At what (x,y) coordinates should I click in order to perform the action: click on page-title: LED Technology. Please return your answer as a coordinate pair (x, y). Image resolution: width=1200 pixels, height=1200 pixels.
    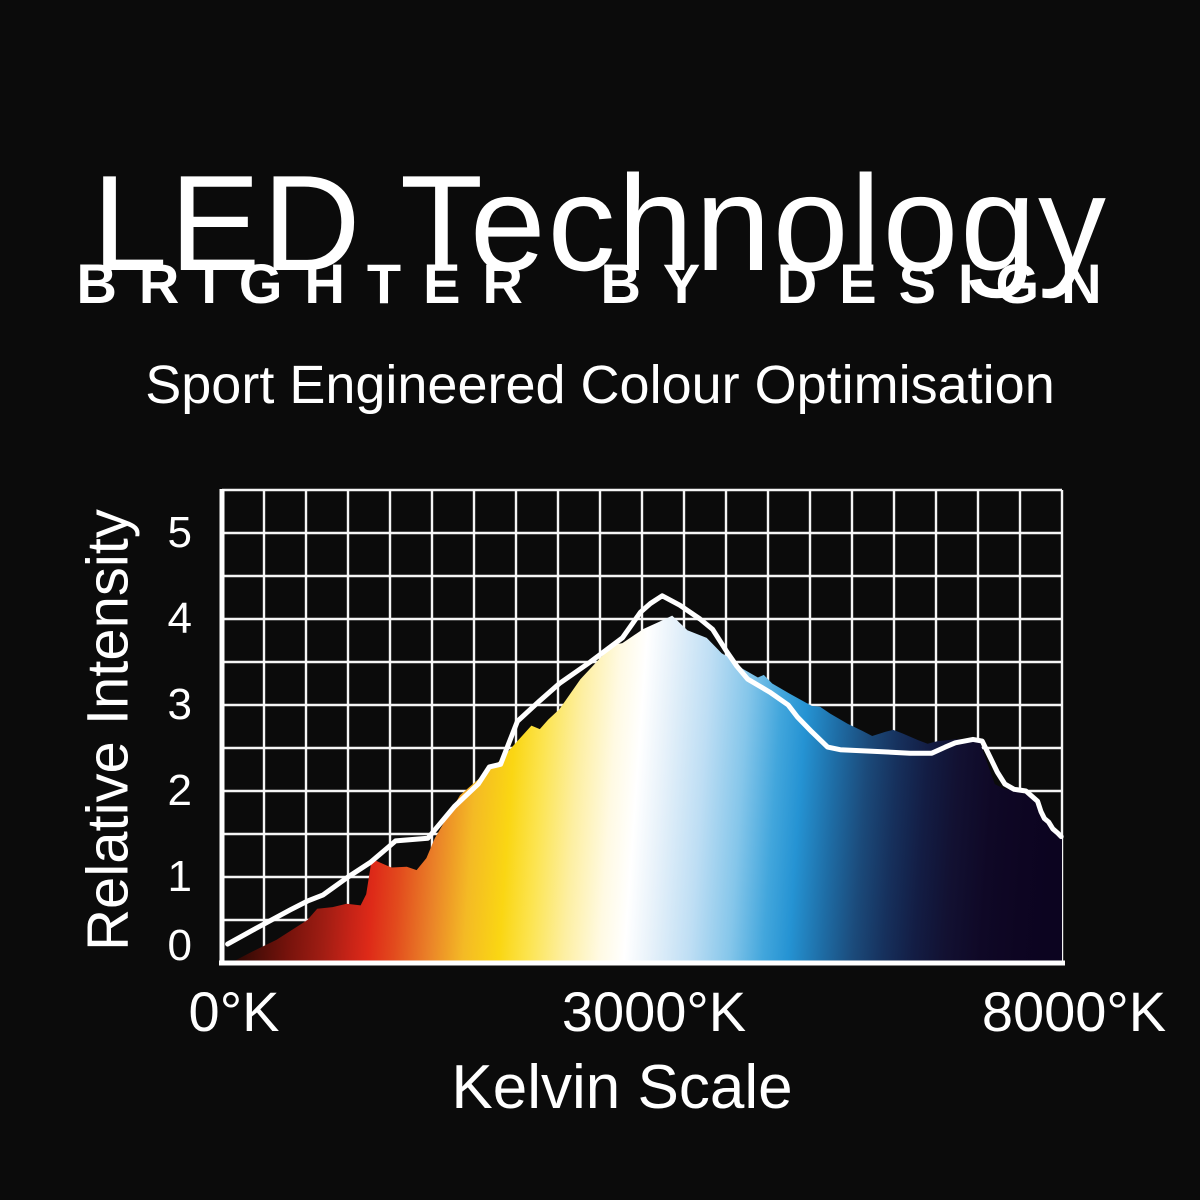
    Looking at the image, I should click on (600, 223).